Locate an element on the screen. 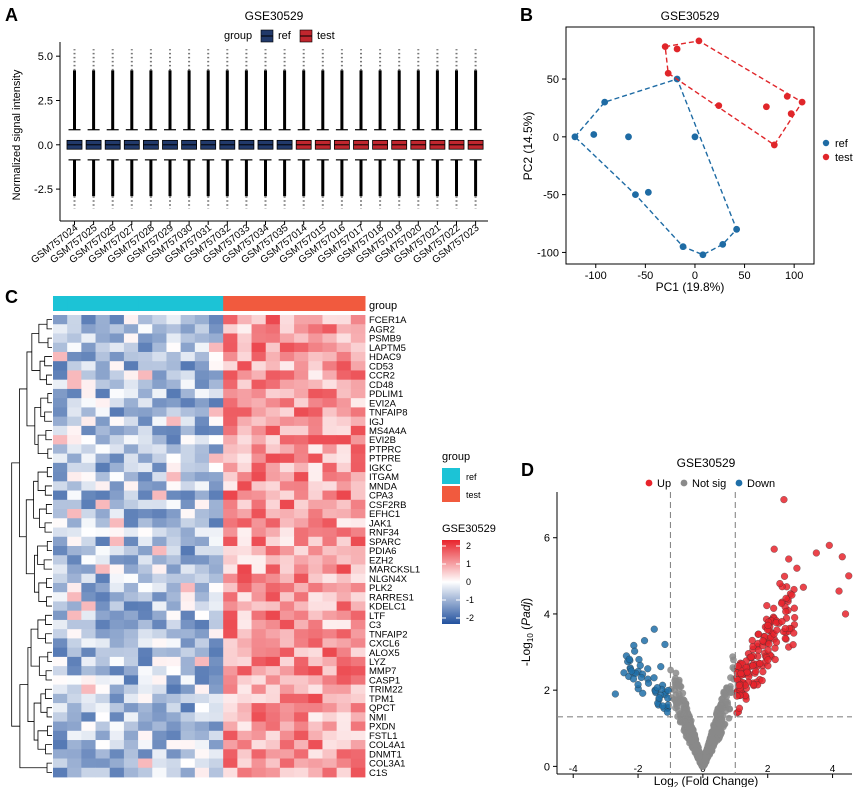 Image resolution: width=858 pixels, height=787 pixels. panel-a-ytick-label: -2.5 is located at coordinates (43, 190).